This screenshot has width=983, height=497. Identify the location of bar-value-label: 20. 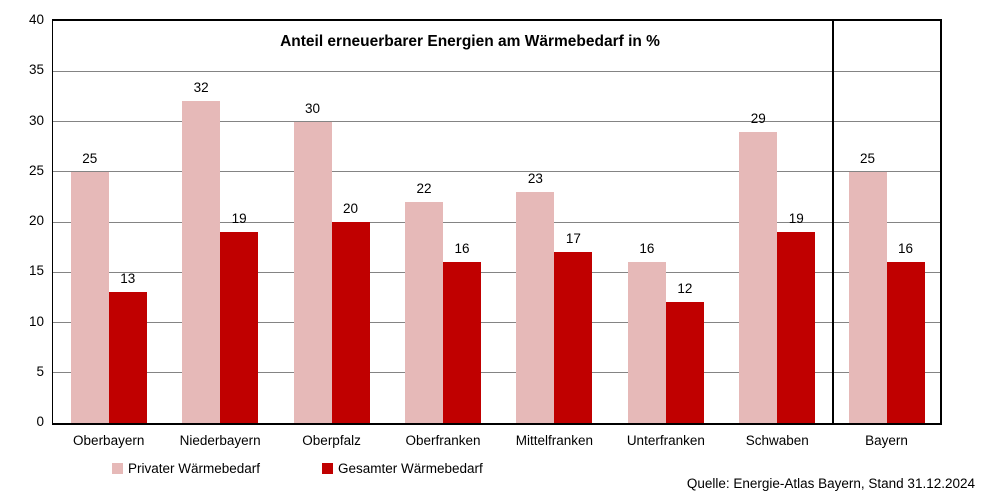
(351, 208).